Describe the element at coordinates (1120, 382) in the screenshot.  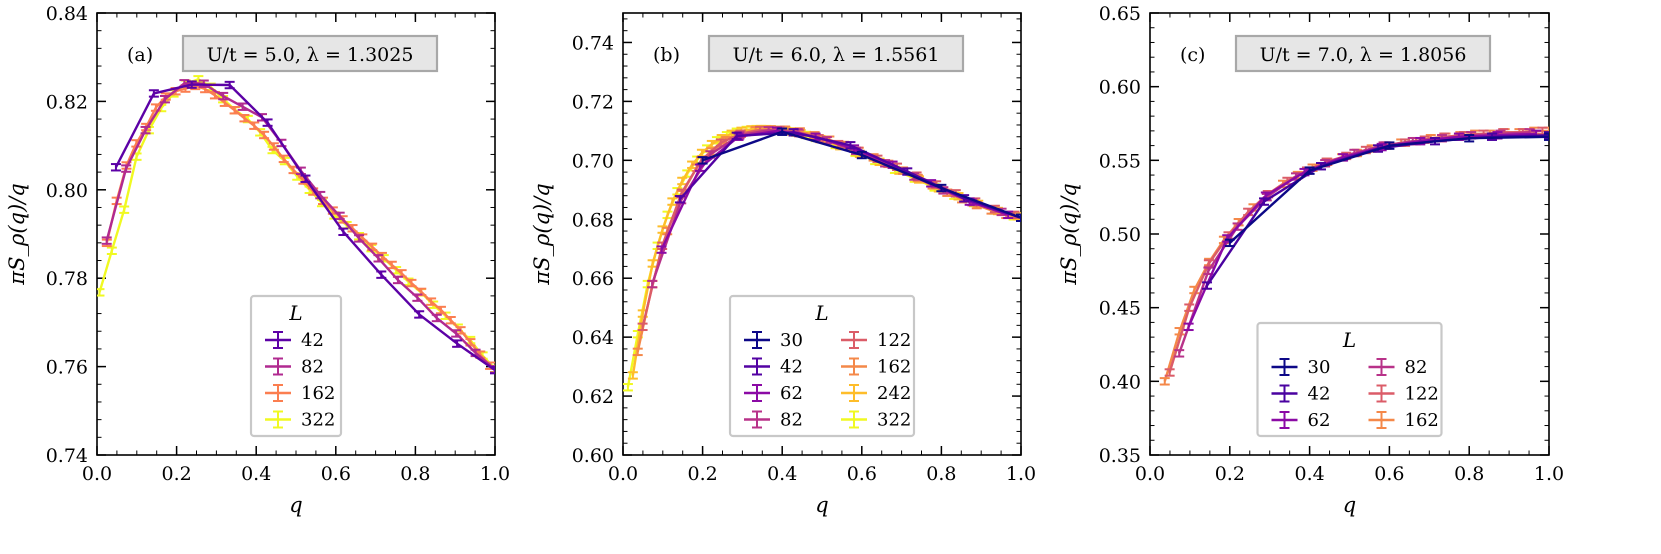
I see `y-tick-label: 0.40` at that location.